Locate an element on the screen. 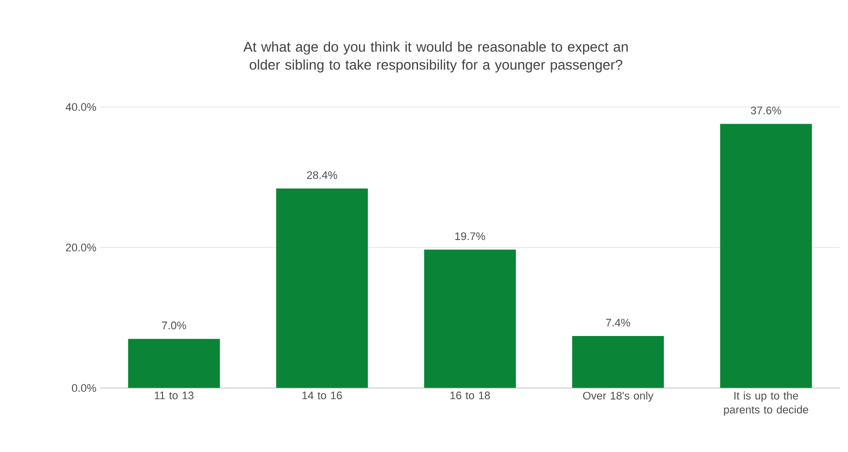 Image resolution: width=848 pixels, height=452 pixels. y-tick-label: 40.0% is located at coordinates (81, 107).